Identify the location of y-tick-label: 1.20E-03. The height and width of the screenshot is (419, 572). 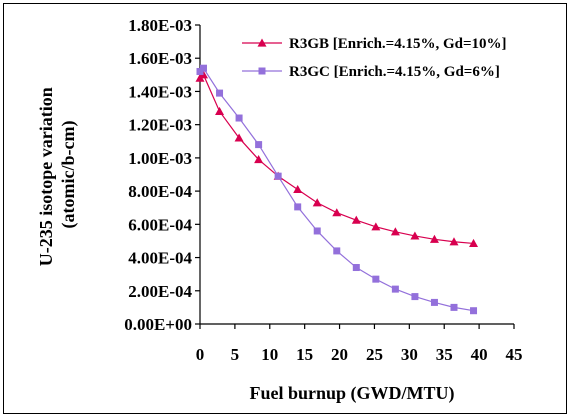
(160, 125).